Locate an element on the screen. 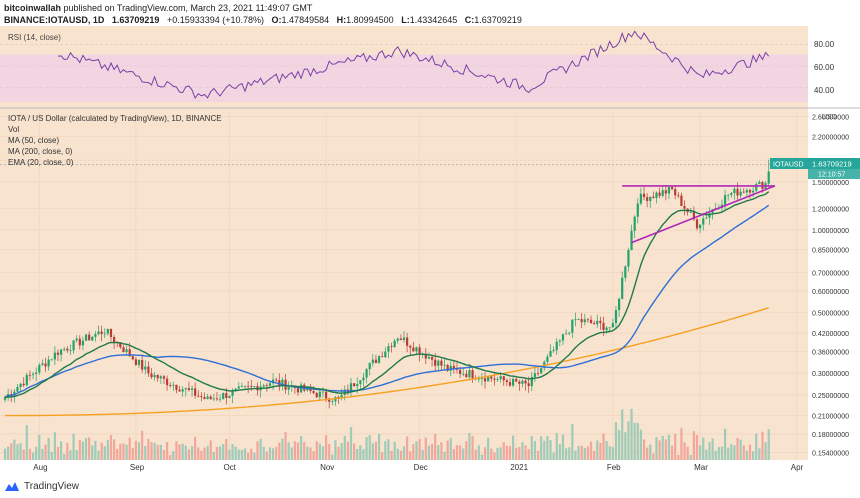 The image size is (860, 498). low-value: 1.43342645 is located at coordinates (433, 20).